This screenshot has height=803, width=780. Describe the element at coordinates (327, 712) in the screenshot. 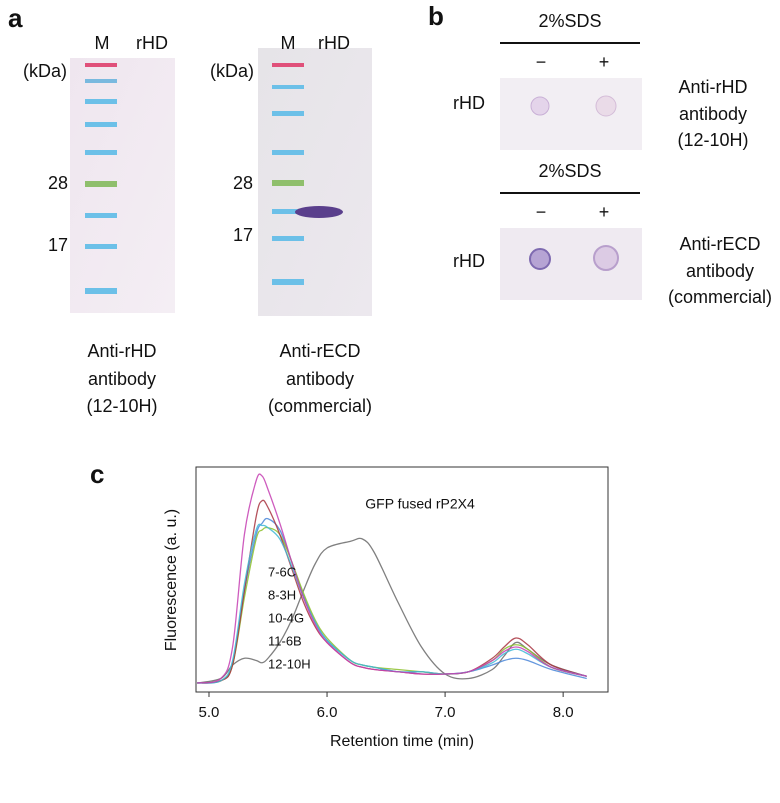

I see `x-tick-label: 6.0` at that location.